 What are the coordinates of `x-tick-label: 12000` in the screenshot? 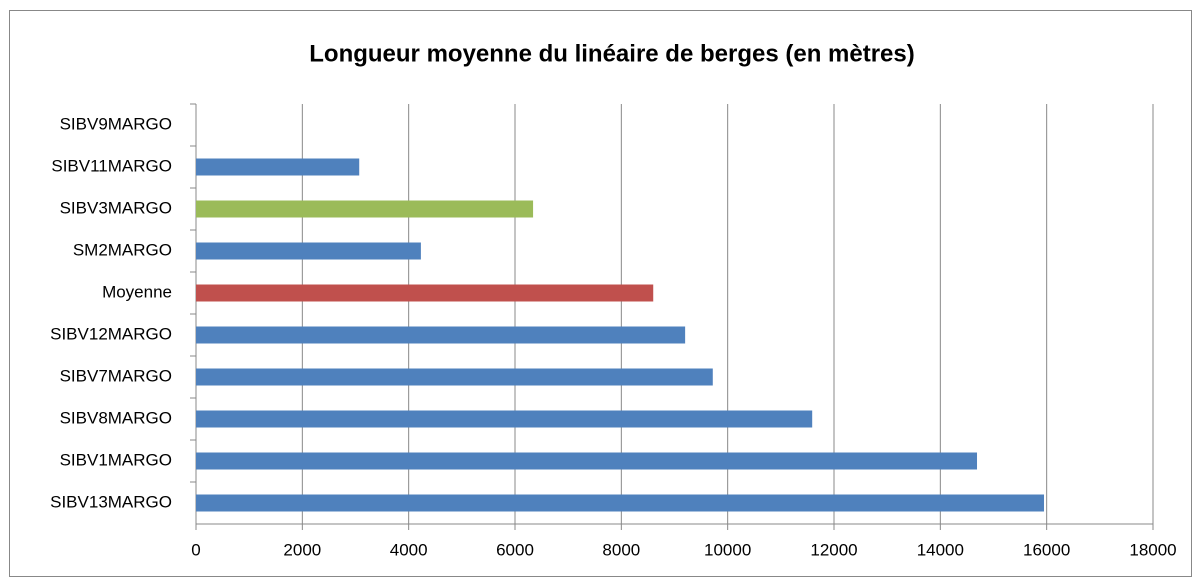 It's located at (833, 549).